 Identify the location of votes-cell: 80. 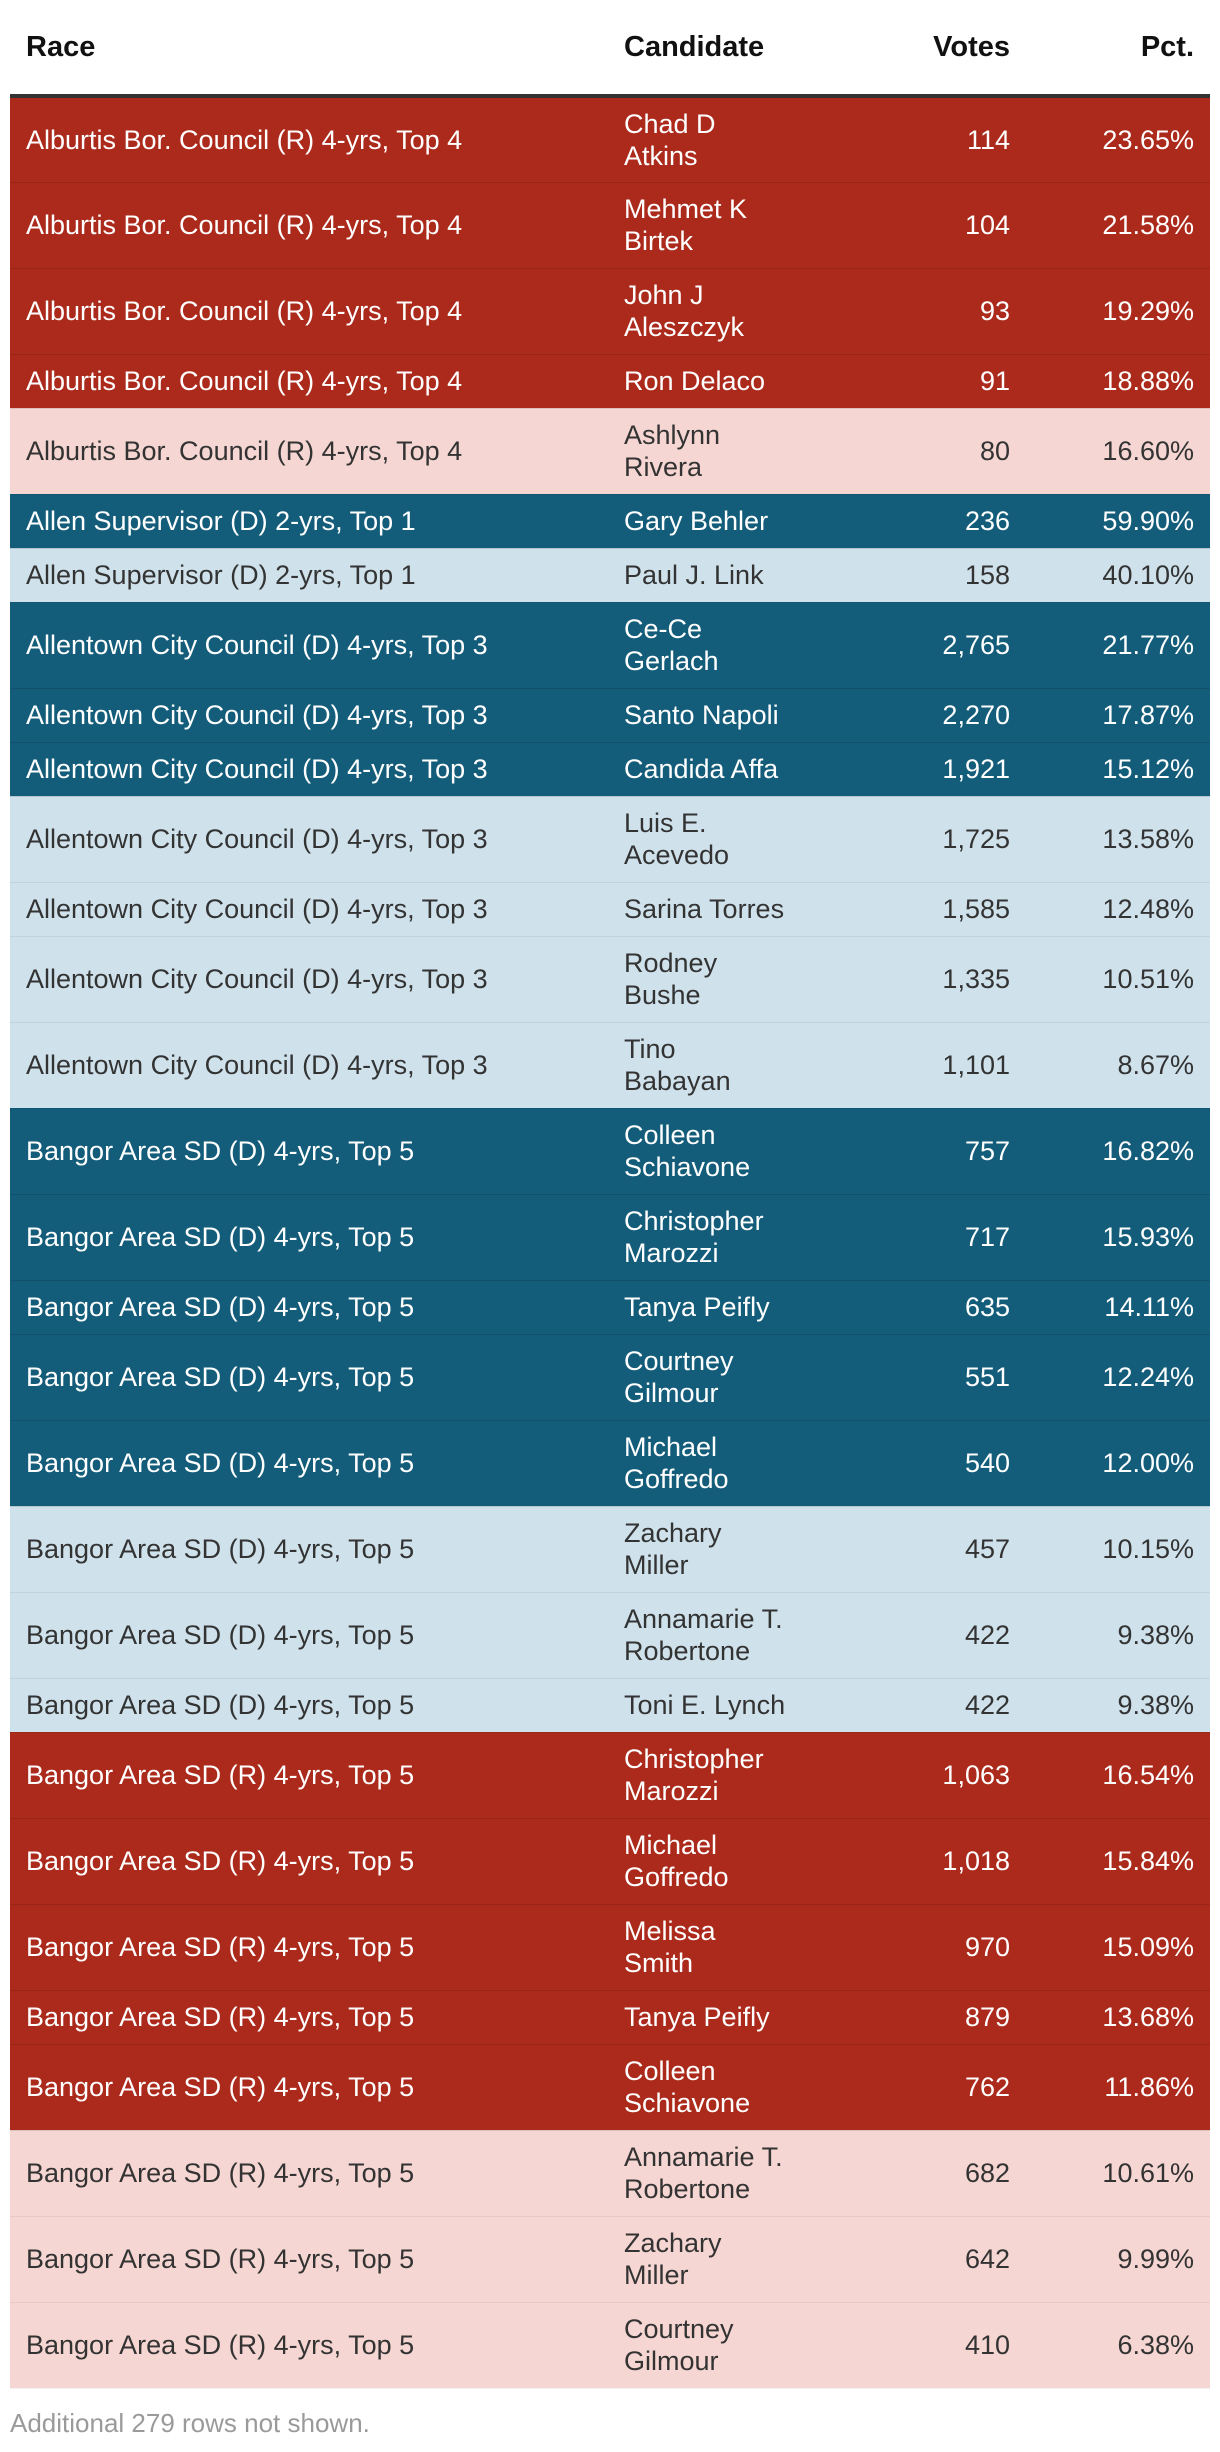
(940, 451).